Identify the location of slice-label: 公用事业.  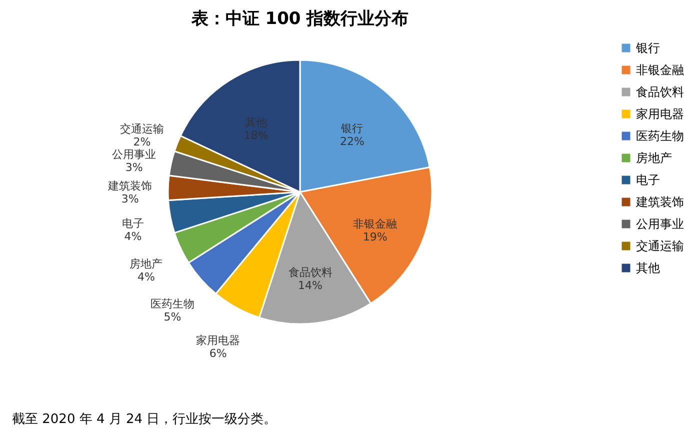
(134, 154).